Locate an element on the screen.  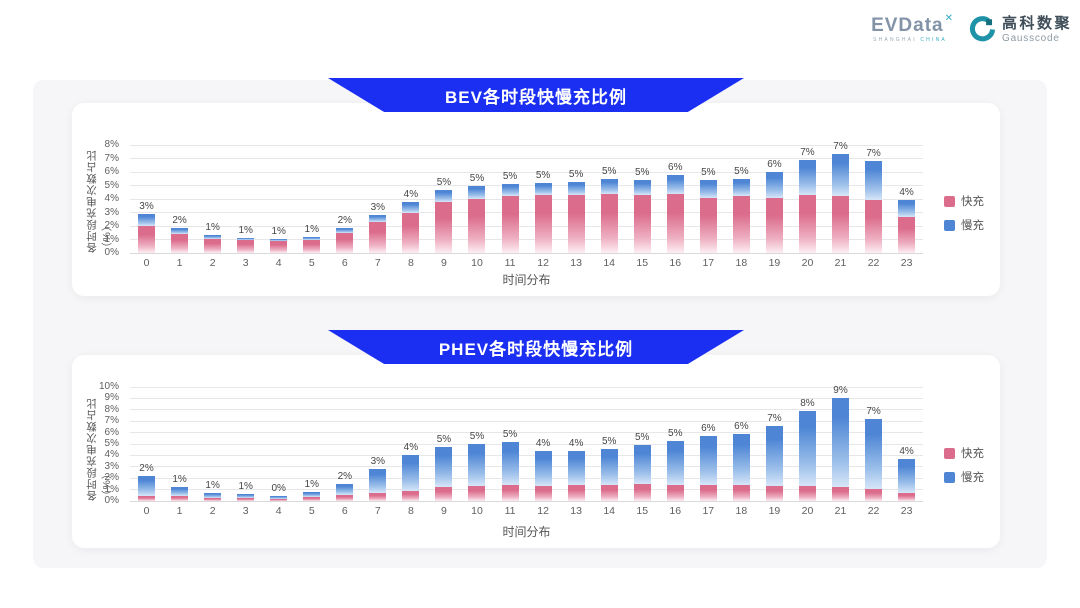
x-tick-label: 19 is located at coordinates (774, 263).